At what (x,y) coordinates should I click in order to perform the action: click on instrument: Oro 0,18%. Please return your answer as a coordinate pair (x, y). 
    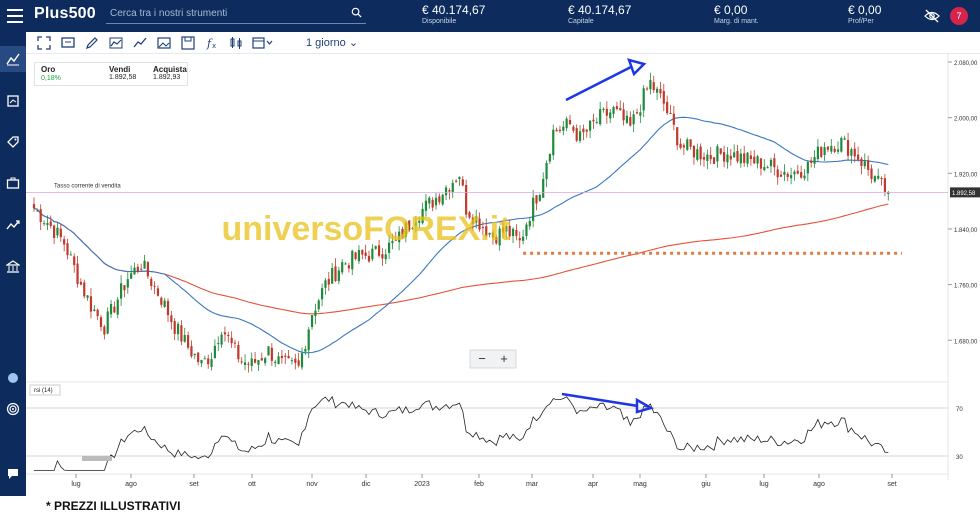
    Looking at the image, I should click on (51, 73).